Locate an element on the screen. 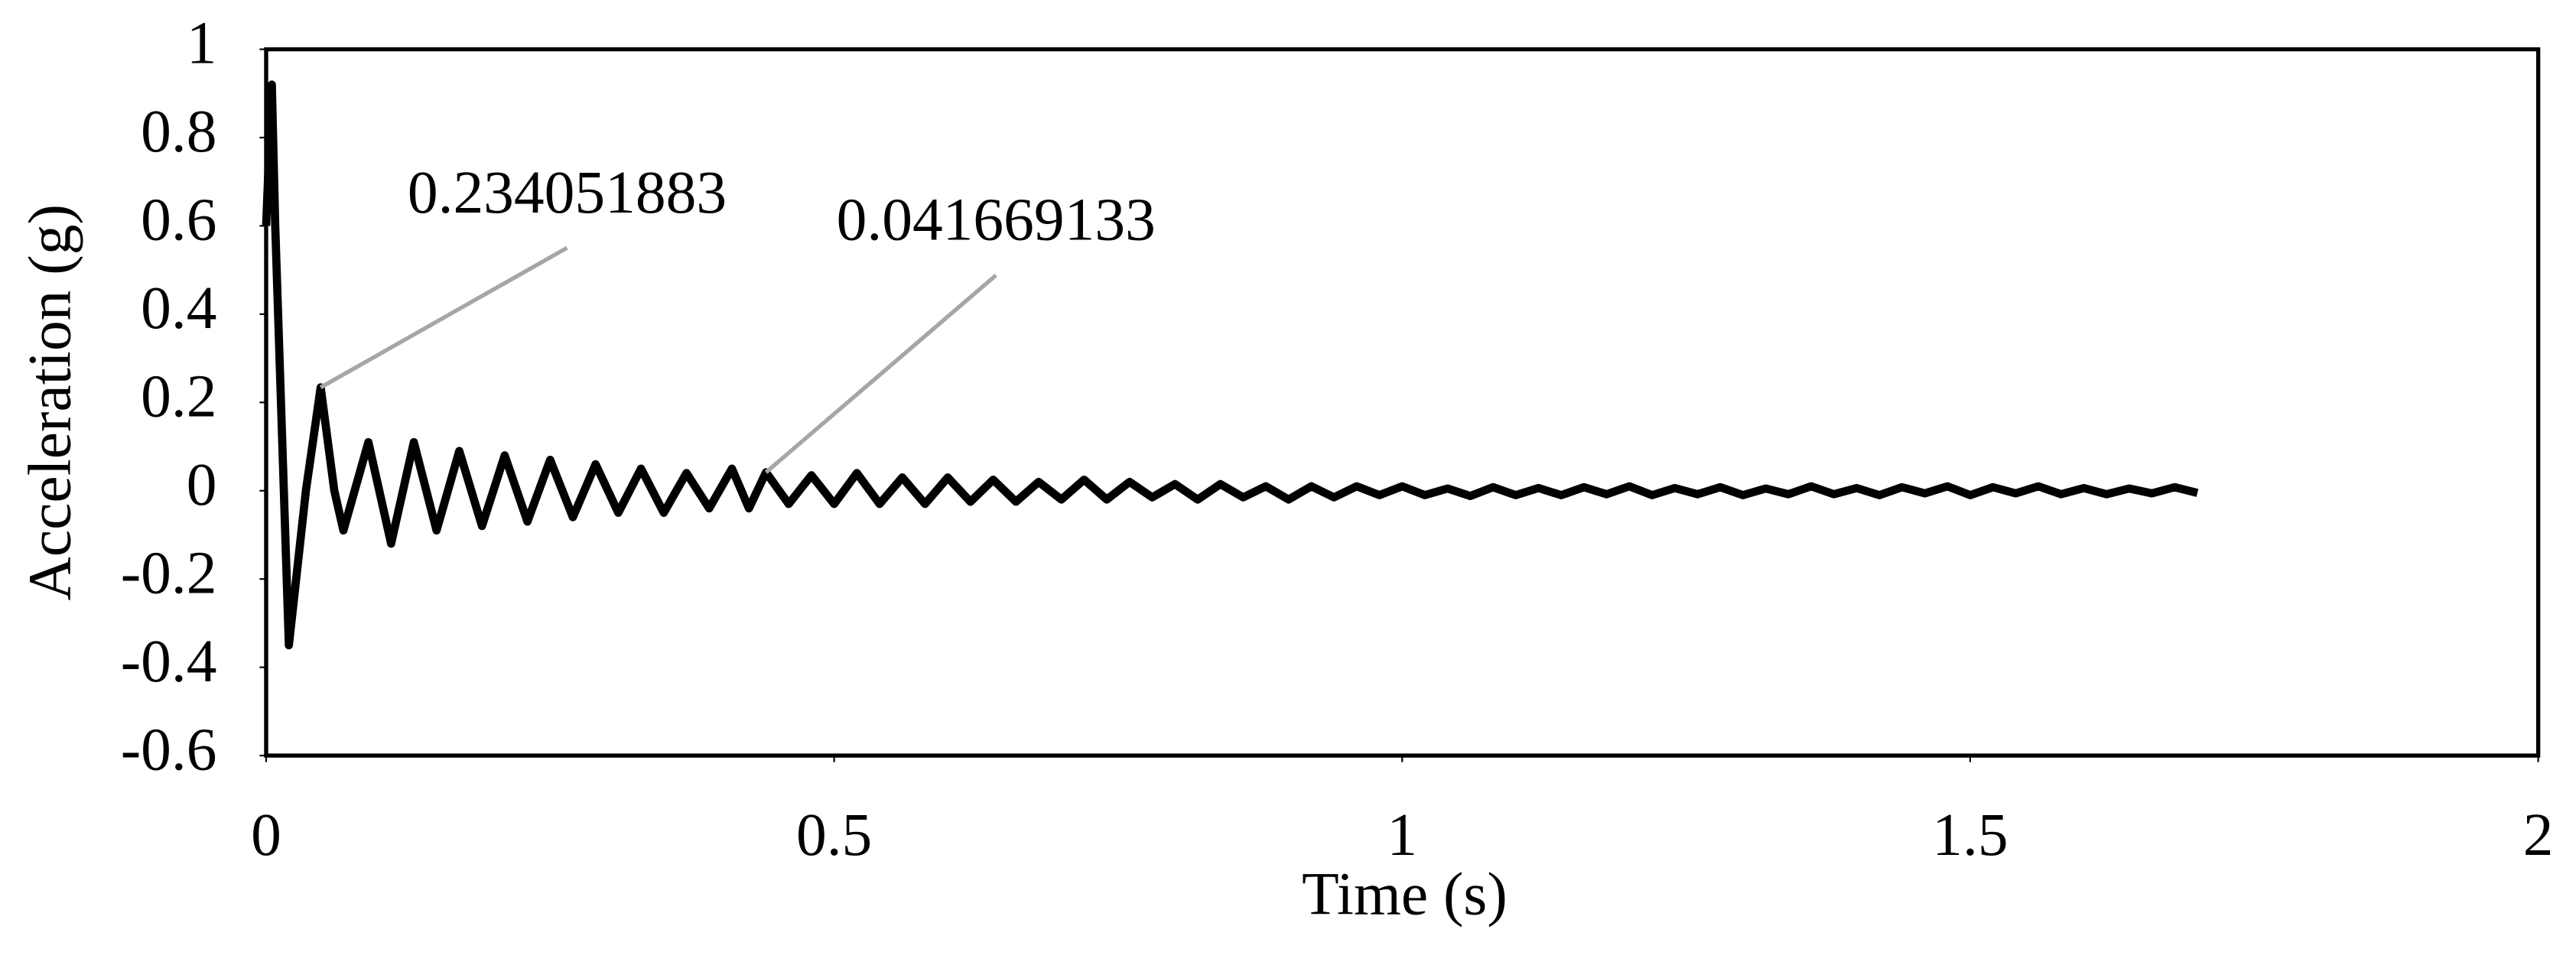 The width and height of the screenshot is (2576, 965). y-tick-label: -0.6 is located at coordinates (169, 750).